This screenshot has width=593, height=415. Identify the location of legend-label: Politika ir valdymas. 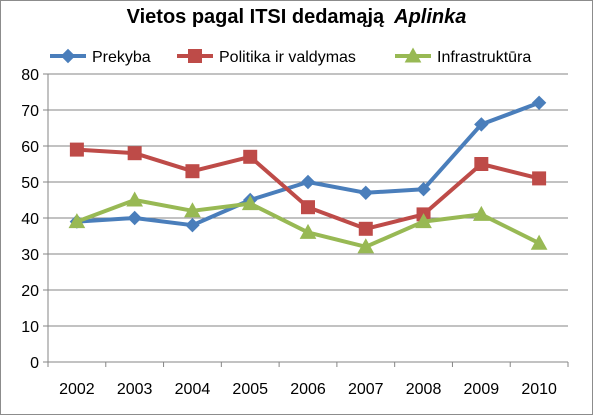
(287, 57).